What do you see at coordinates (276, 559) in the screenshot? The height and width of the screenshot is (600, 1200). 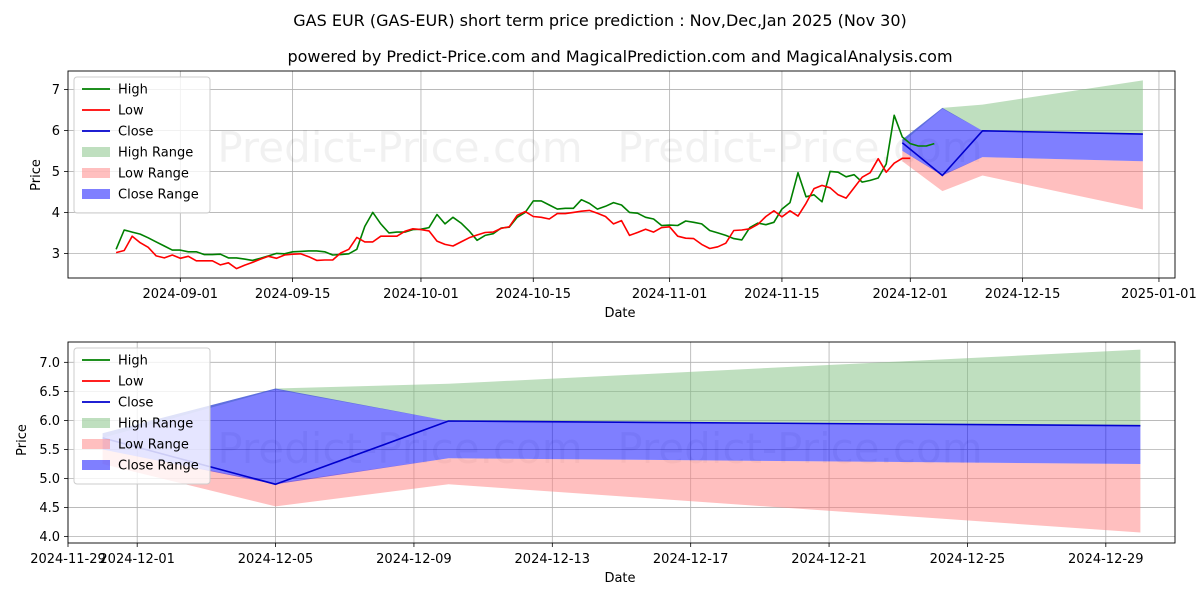 I see `x-tick-label: 2024-12-05` at bounding box center [276, 559].